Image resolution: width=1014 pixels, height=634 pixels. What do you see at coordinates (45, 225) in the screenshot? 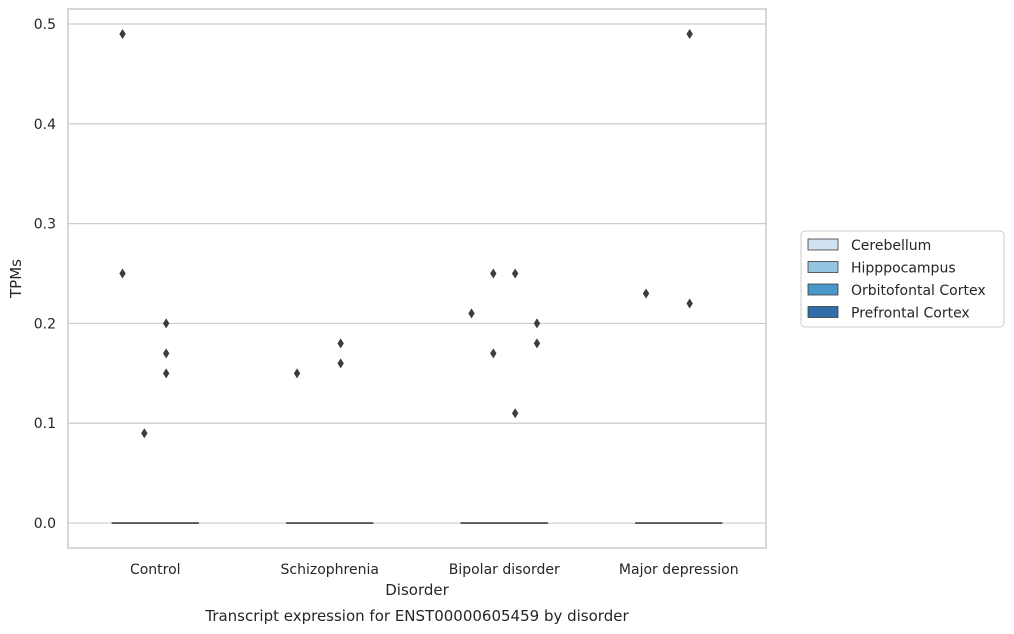
I see `y-tick-label: 0.3` at bounding box center [45, 225].